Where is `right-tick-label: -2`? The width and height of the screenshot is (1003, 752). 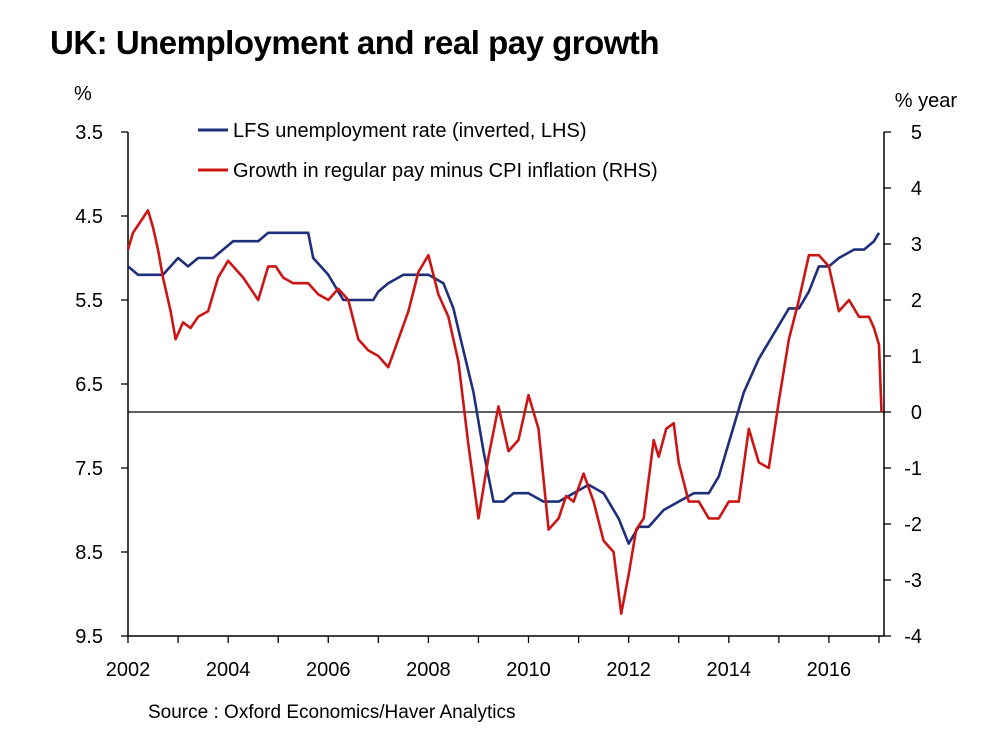 right-tick-label: -2 is located at coordinates (913, 525).